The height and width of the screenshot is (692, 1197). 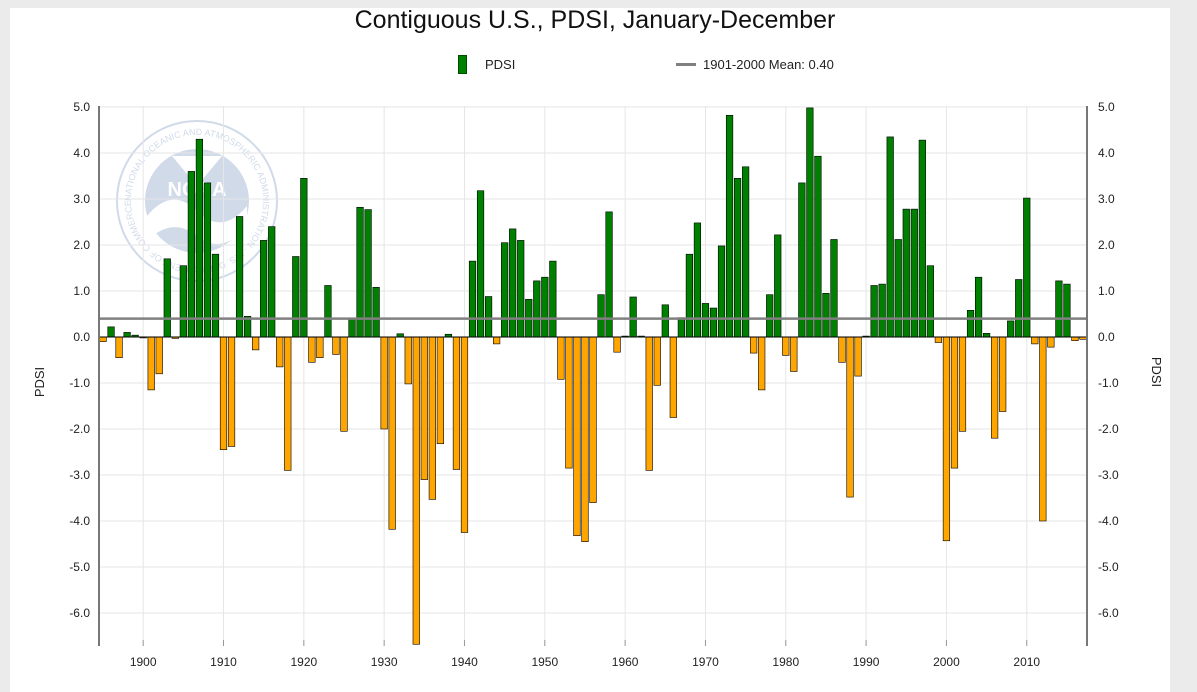 What do you see at coordinates (850, 417) in the screenshot?
I see `bar-1988` at bounding box center [850, 417].